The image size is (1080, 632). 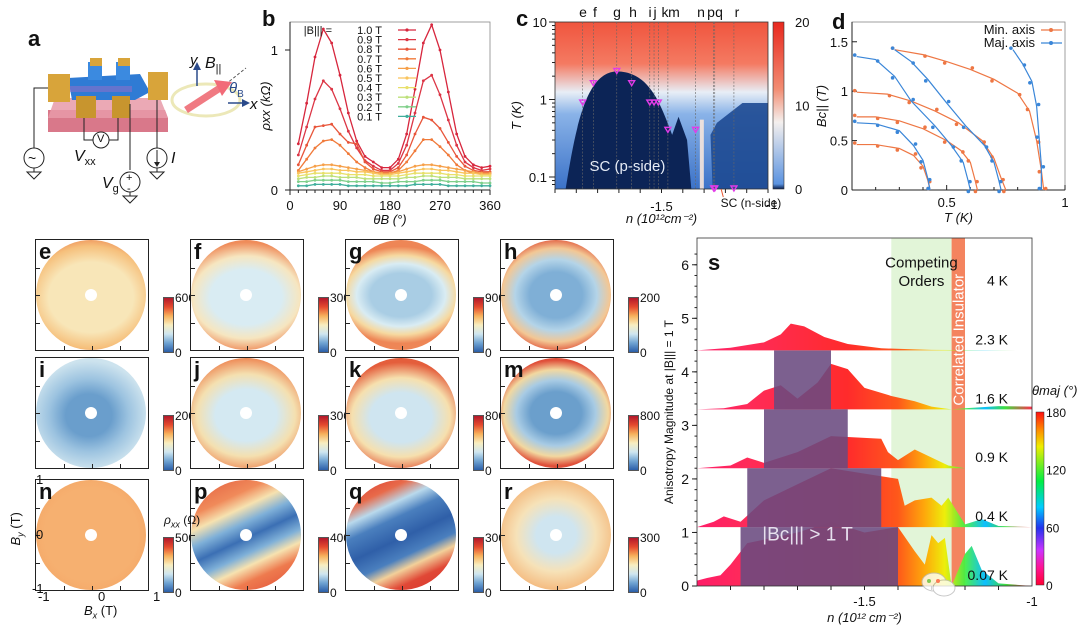 I want to click on polar-xtick: -1, so click(x=44, y=596).